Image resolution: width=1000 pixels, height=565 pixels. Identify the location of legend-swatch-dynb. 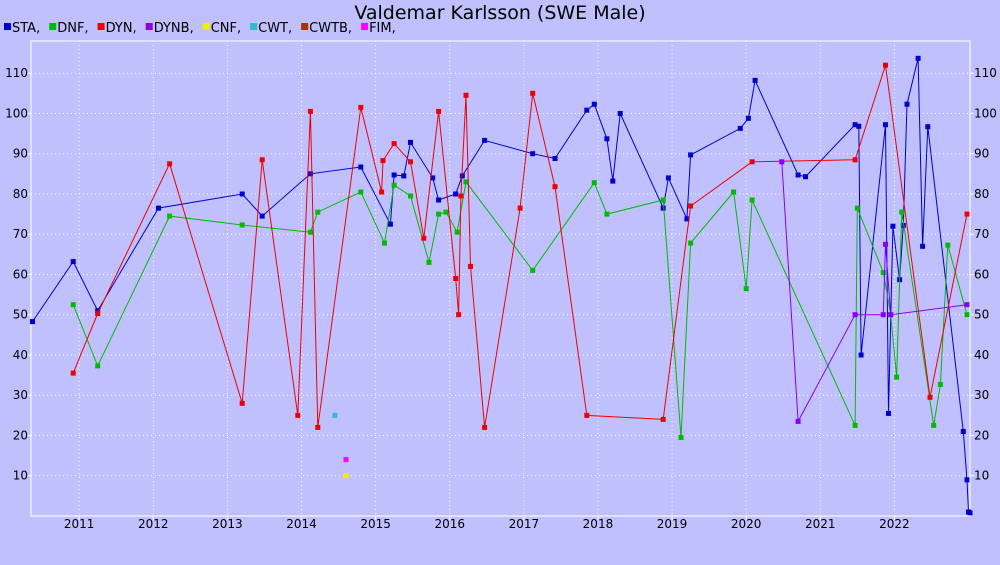
(149, 26).